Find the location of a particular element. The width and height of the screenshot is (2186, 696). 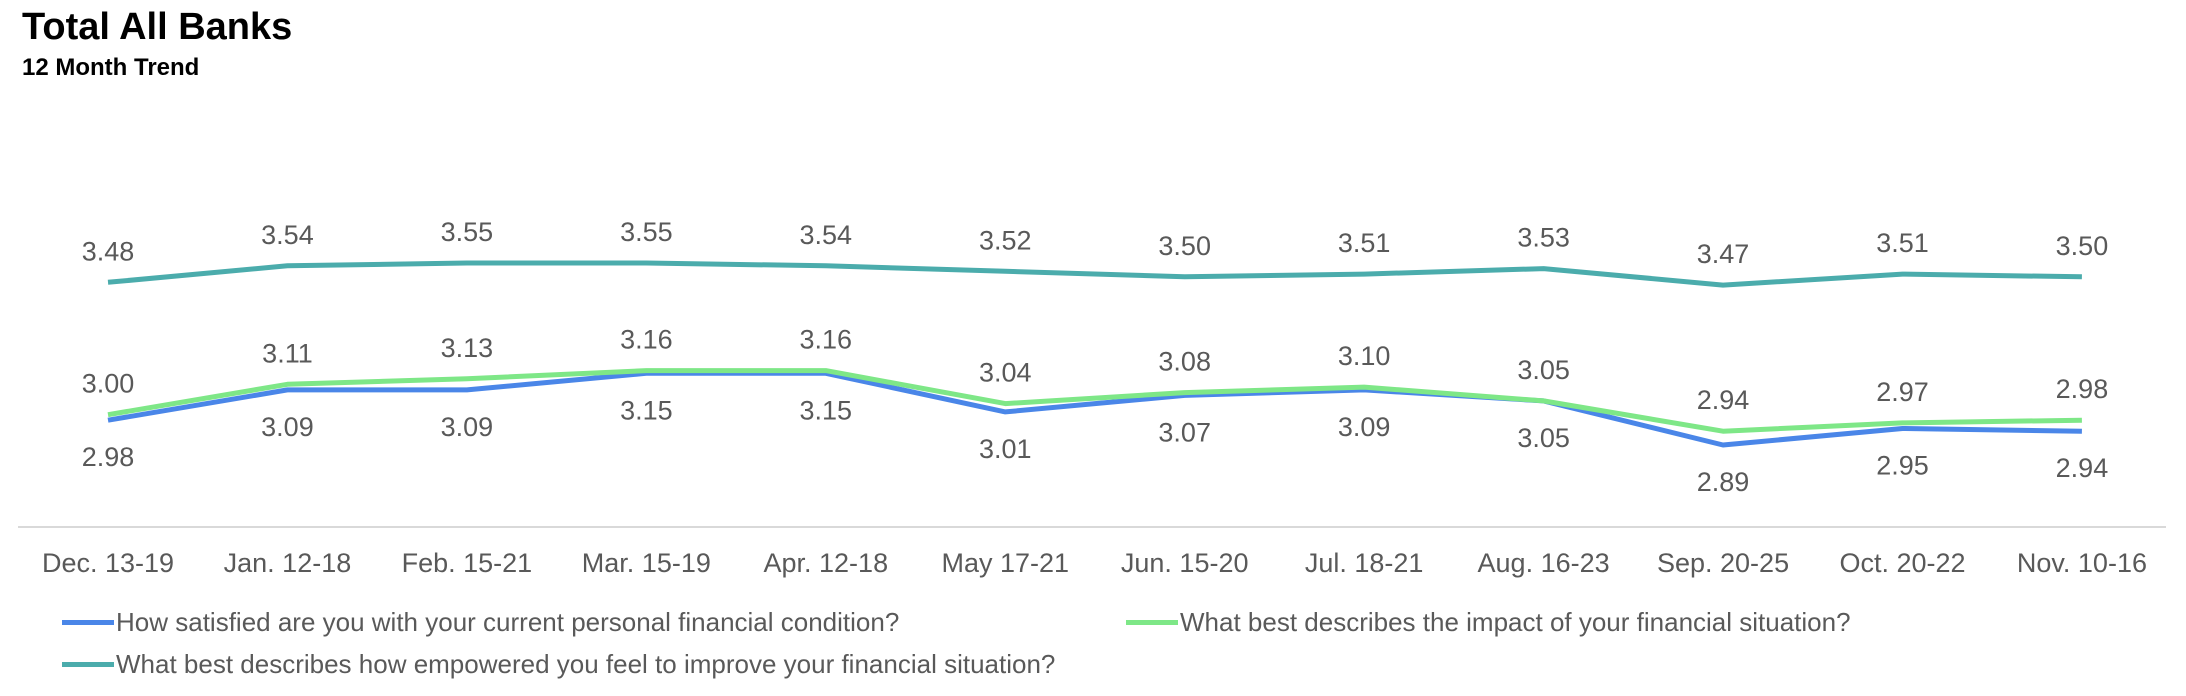

data-label: 3.13 is located at coordinates (467, 348).